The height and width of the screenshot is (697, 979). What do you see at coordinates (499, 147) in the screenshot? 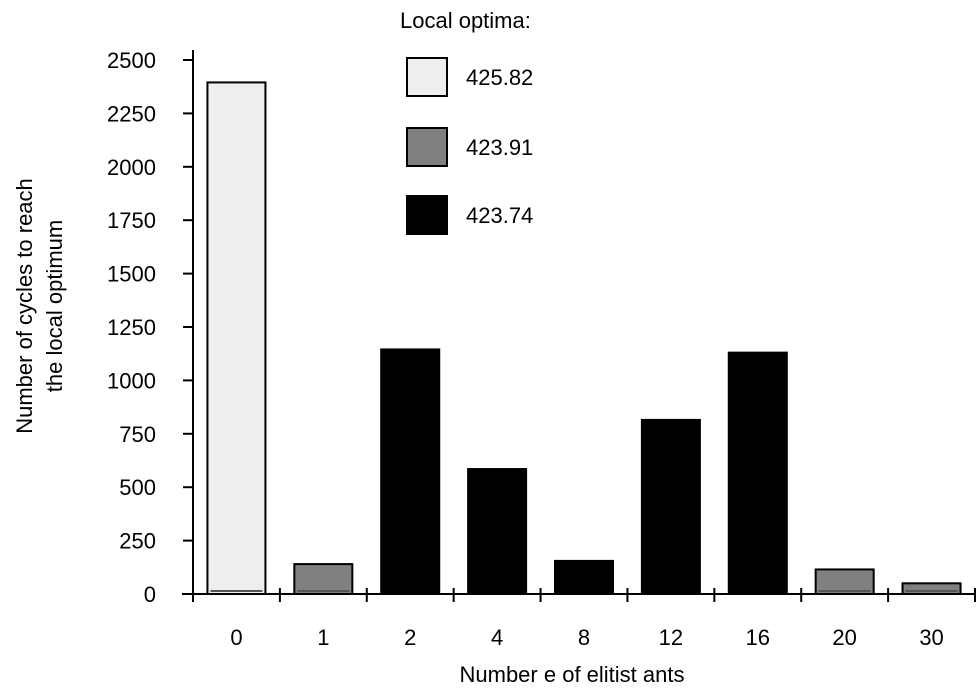
I see `legend-entry-label: 423.91` at bounding box center [499, 147].